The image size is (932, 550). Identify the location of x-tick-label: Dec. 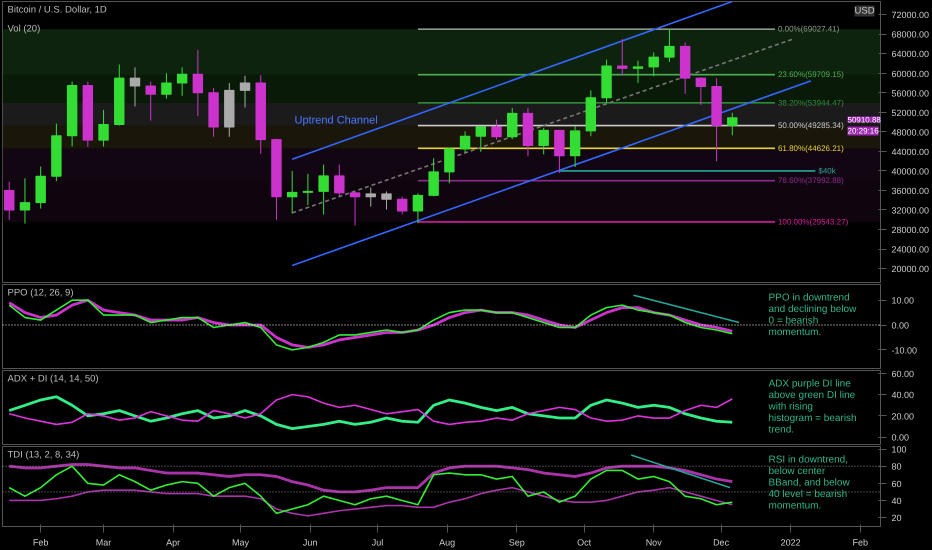
(721, 543).